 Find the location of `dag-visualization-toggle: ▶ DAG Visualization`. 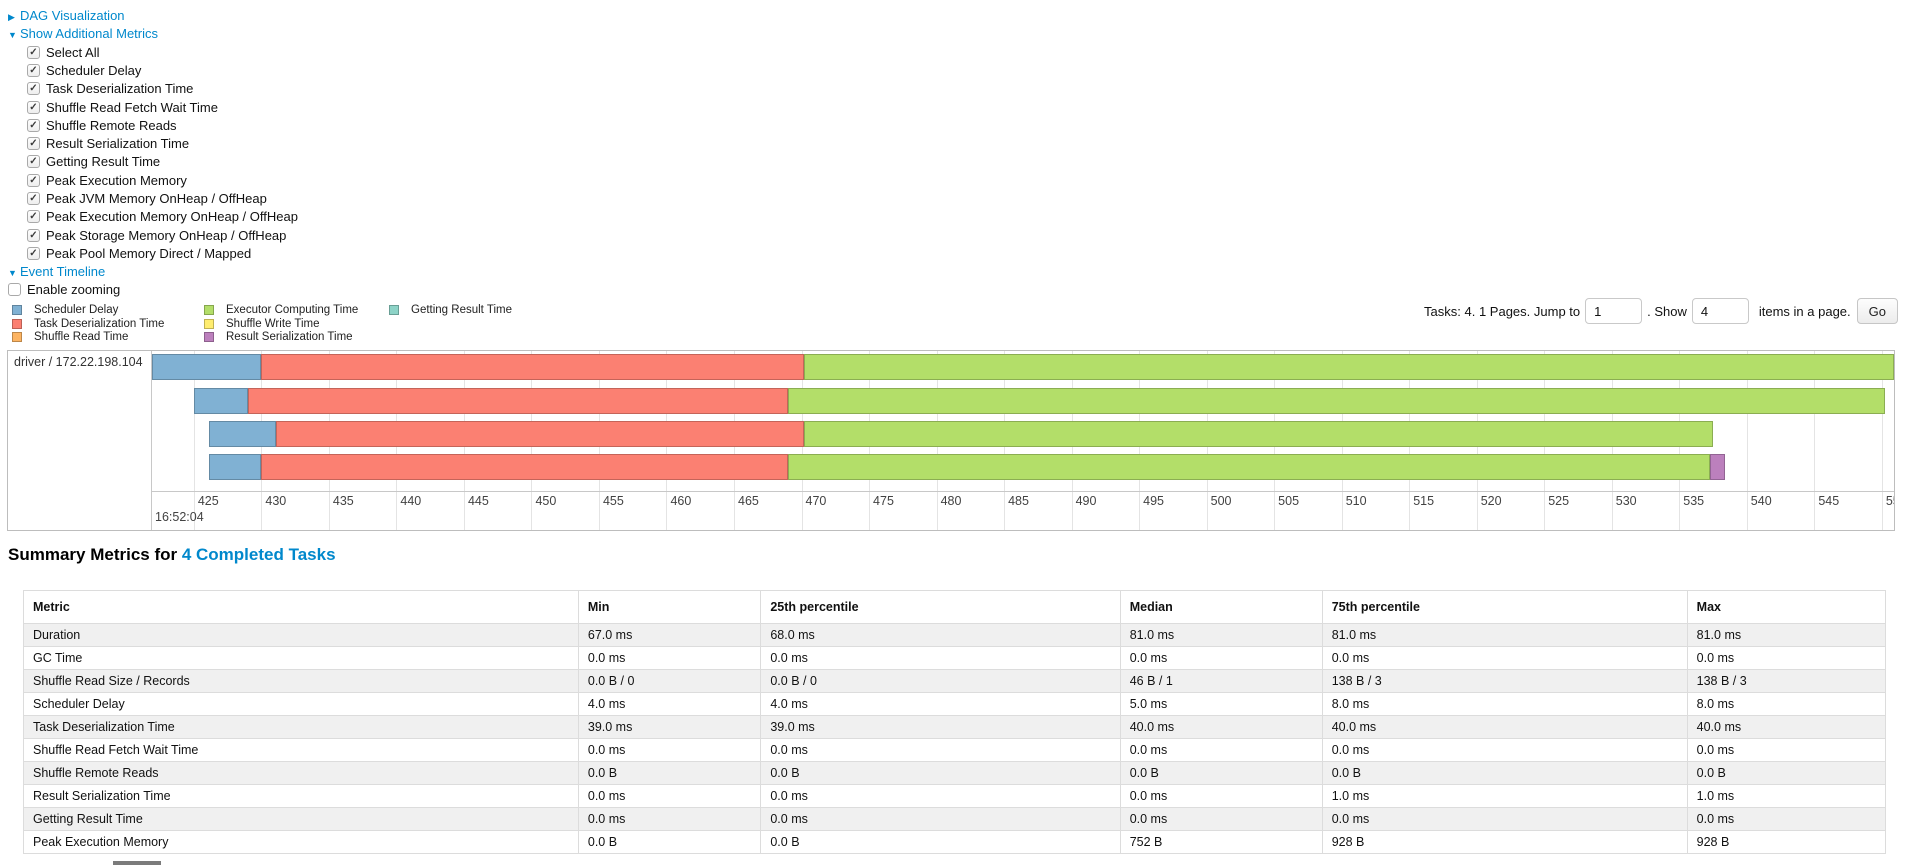

dag-visualization-toggle: ▶ DAG Visualization is located at coordinates (153, 16).